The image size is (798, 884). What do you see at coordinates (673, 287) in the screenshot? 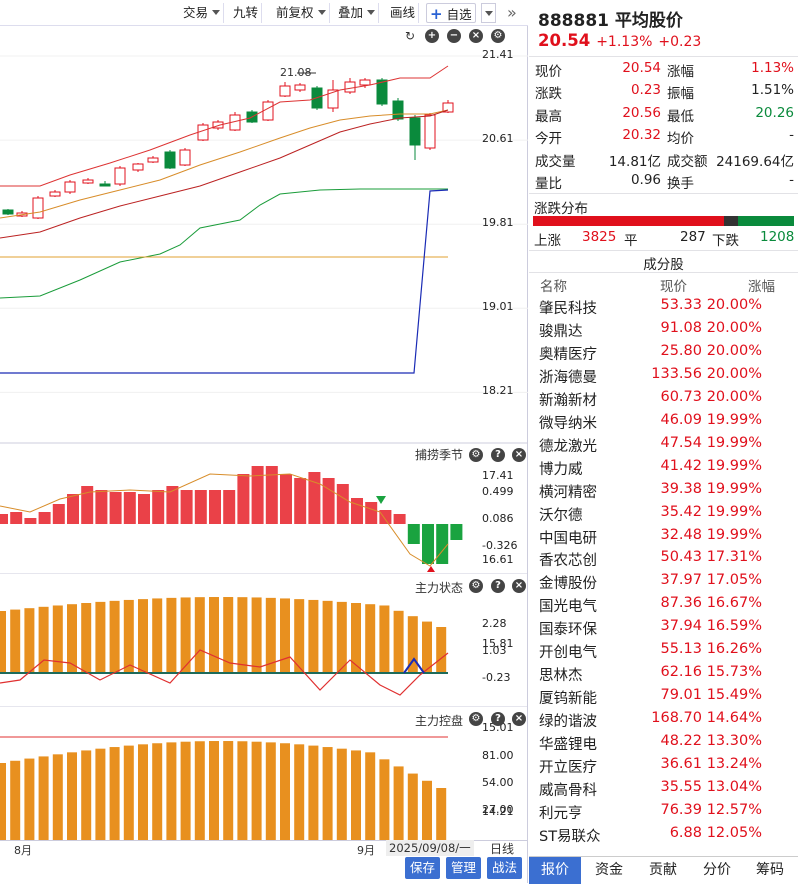
I see `header-price: 现价` at bounding box center [673, 287].